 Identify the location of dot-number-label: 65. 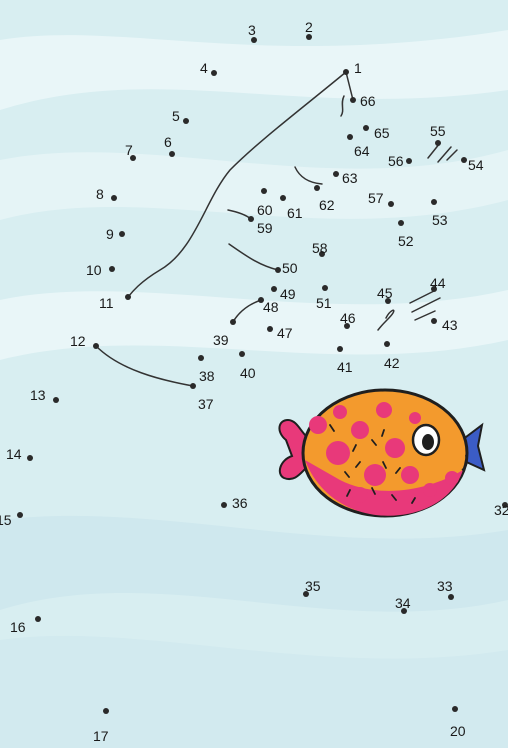
(382, 133).